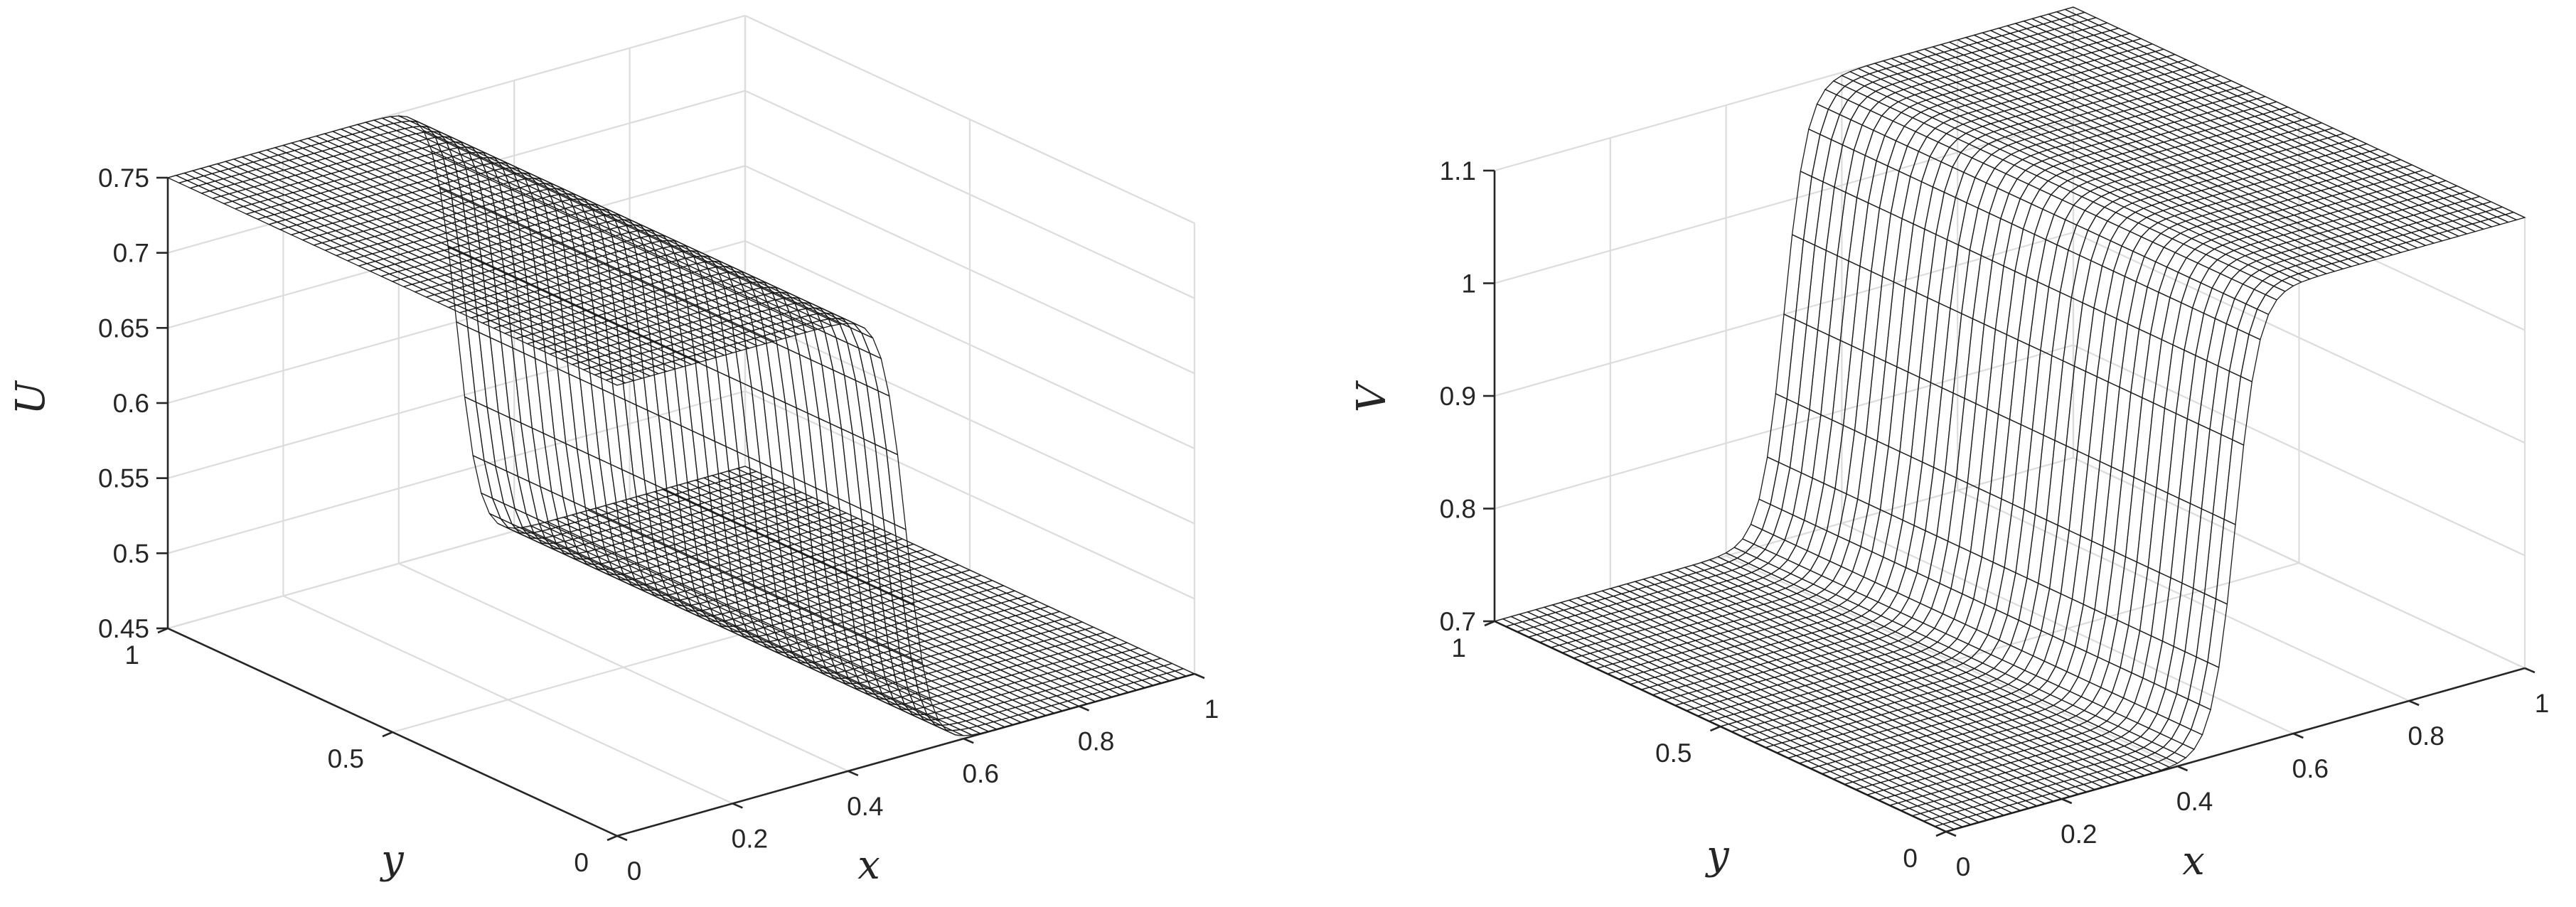  I want to click on x-tick-label: 0.8, so click(1096, 741).